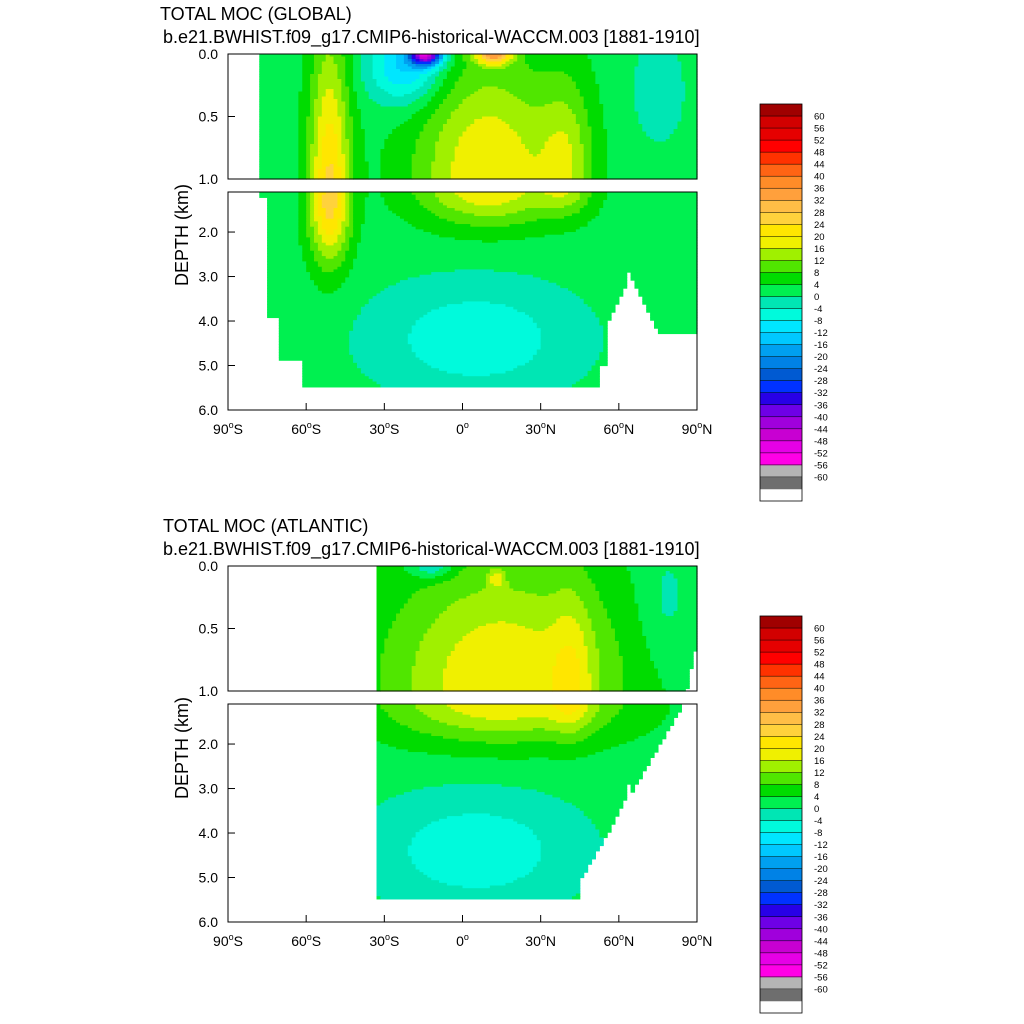 The width and height of the screenshot is (1024, 1024). What do you see at coordinates (821, 453) in the screenshot?
I see `colorbar-label: -52` at bounding box center [821, 453].